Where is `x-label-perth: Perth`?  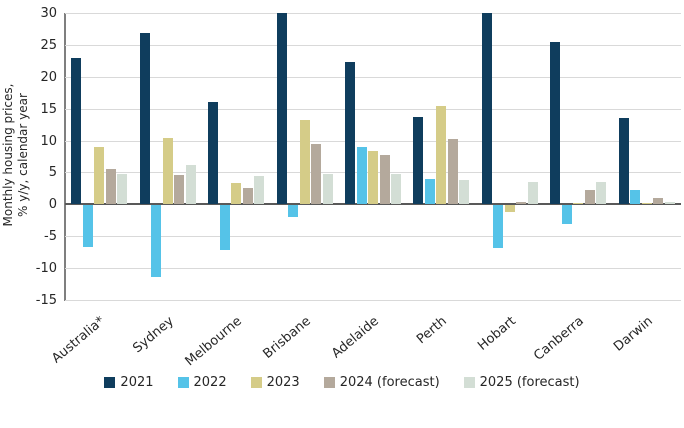 x-label-perth: Perth is located at coordinates (432, 330).